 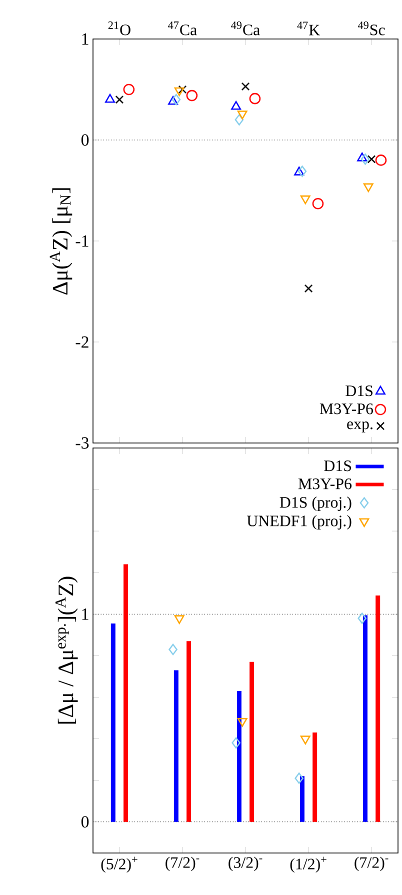 I want to click on y-tick-label: -2, so click(x=82, y=342).